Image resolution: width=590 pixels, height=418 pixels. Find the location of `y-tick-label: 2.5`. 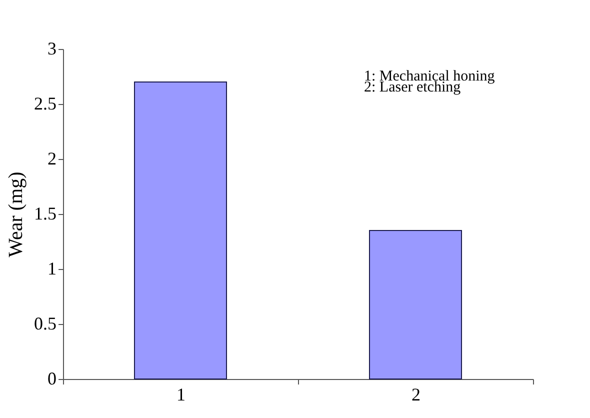

y-tick-label: 2.5 is located at coordinates (45, 104).